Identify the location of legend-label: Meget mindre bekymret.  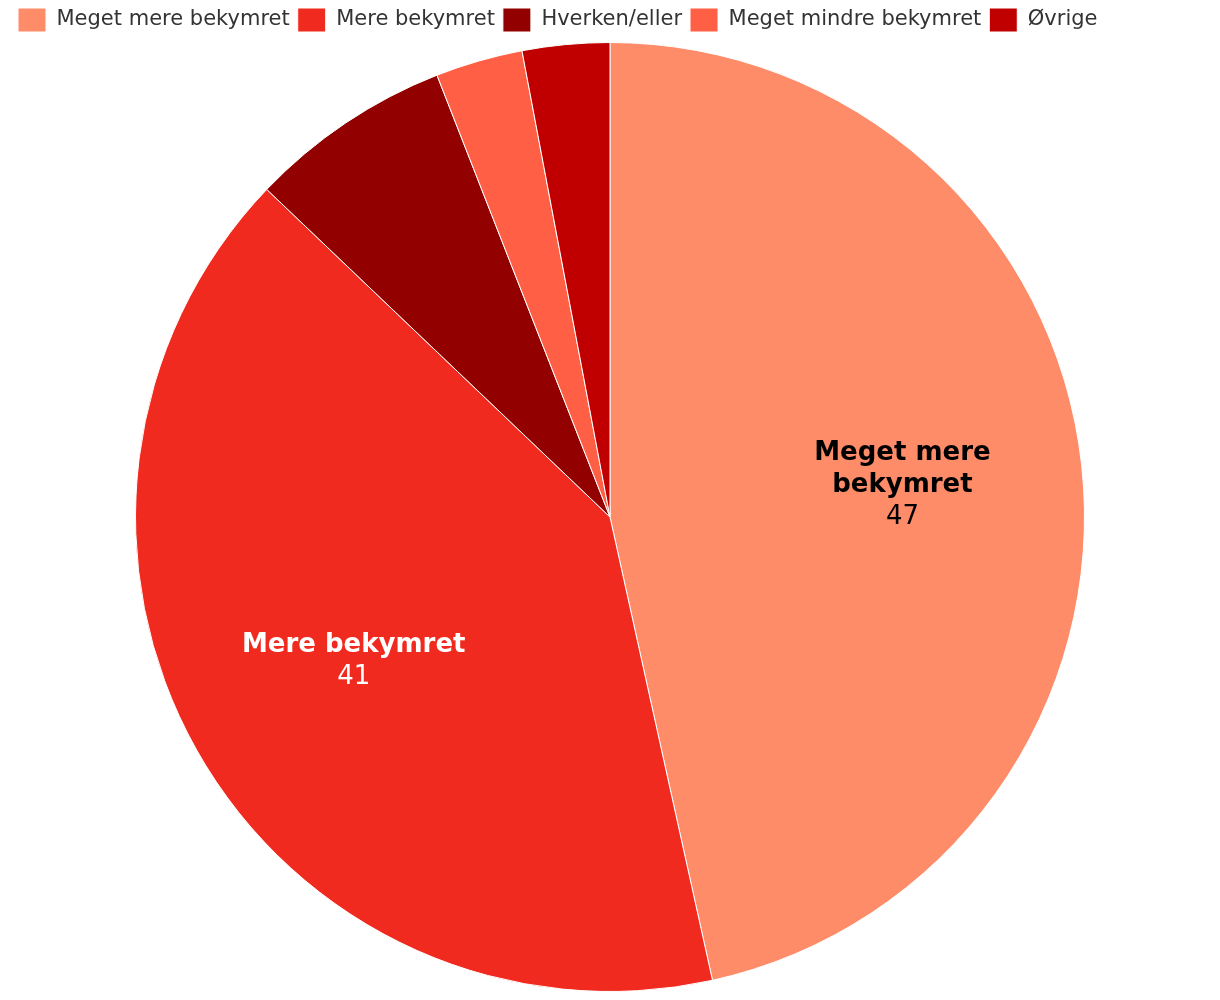
(855, 18).